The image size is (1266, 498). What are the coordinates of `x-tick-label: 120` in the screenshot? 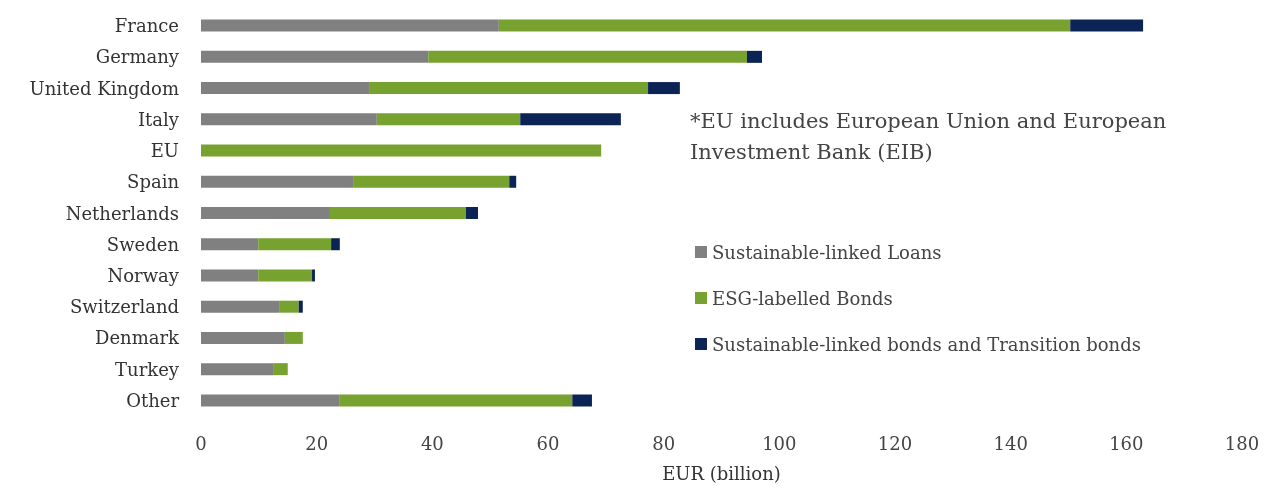 It's located at (895, 443).